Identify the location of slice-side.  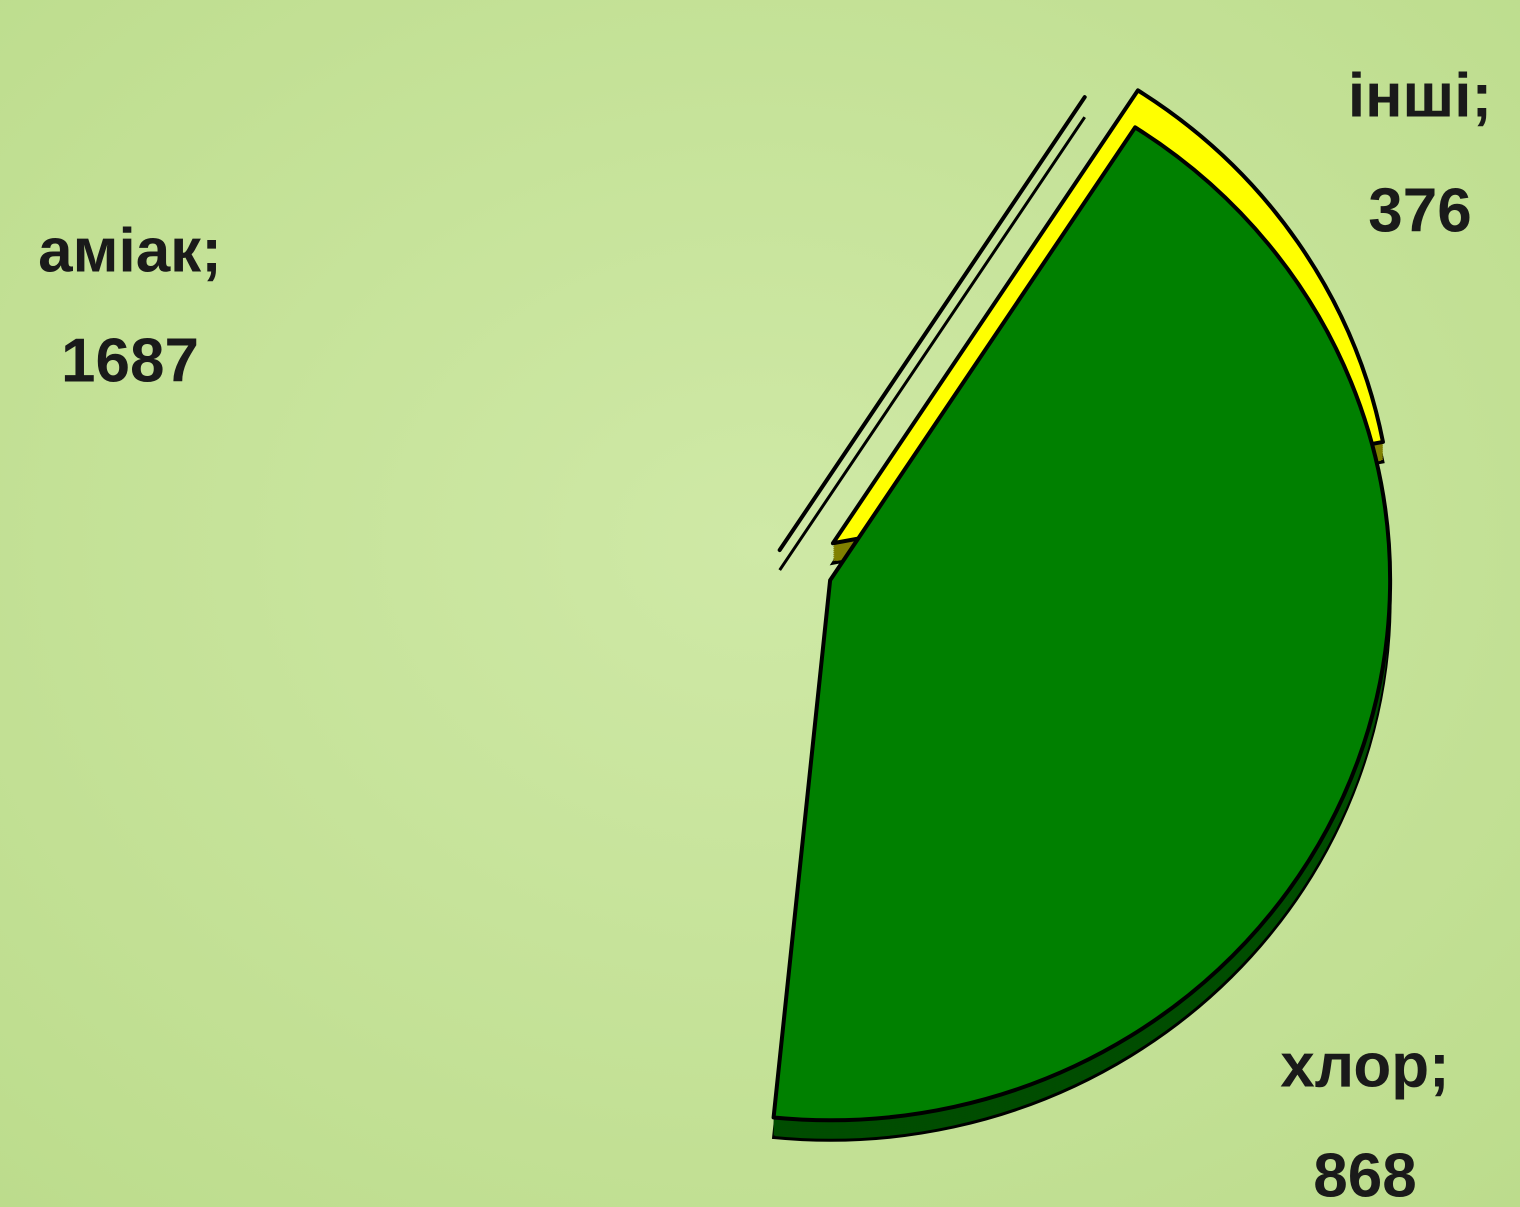
(932, 343).